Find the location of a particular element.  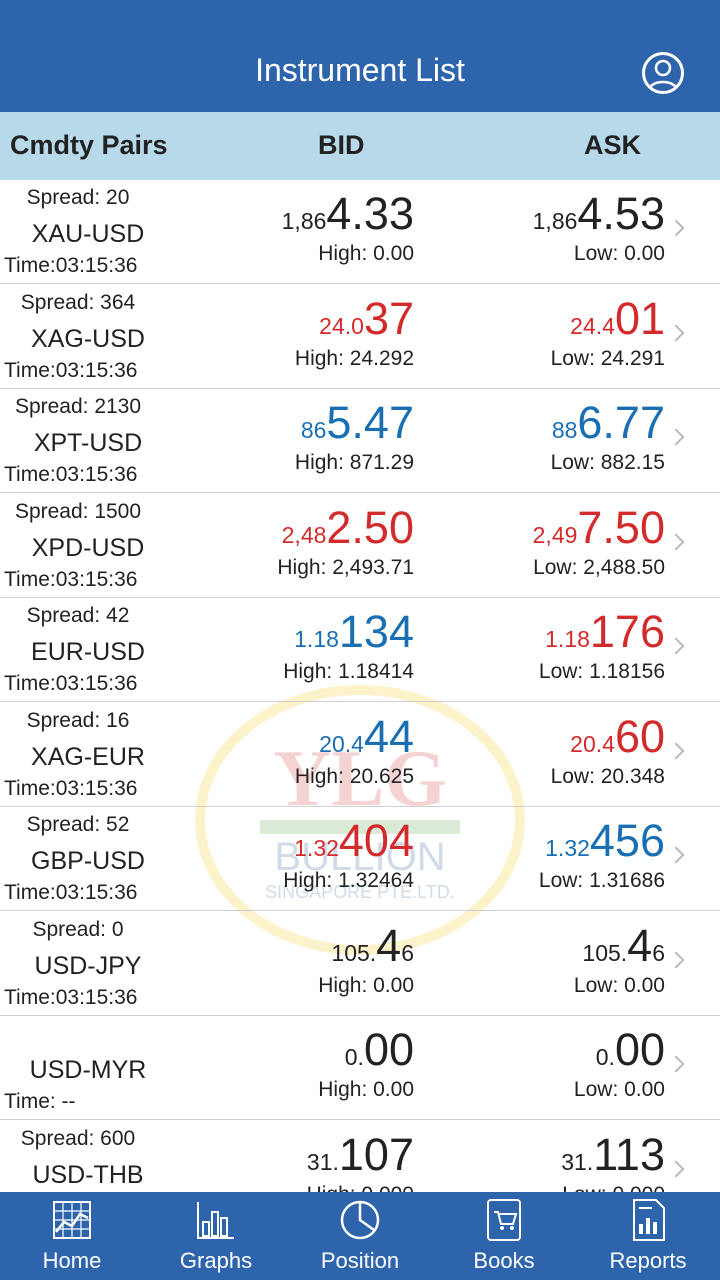

tab-home: Home is located at coordinates (72, 1236).